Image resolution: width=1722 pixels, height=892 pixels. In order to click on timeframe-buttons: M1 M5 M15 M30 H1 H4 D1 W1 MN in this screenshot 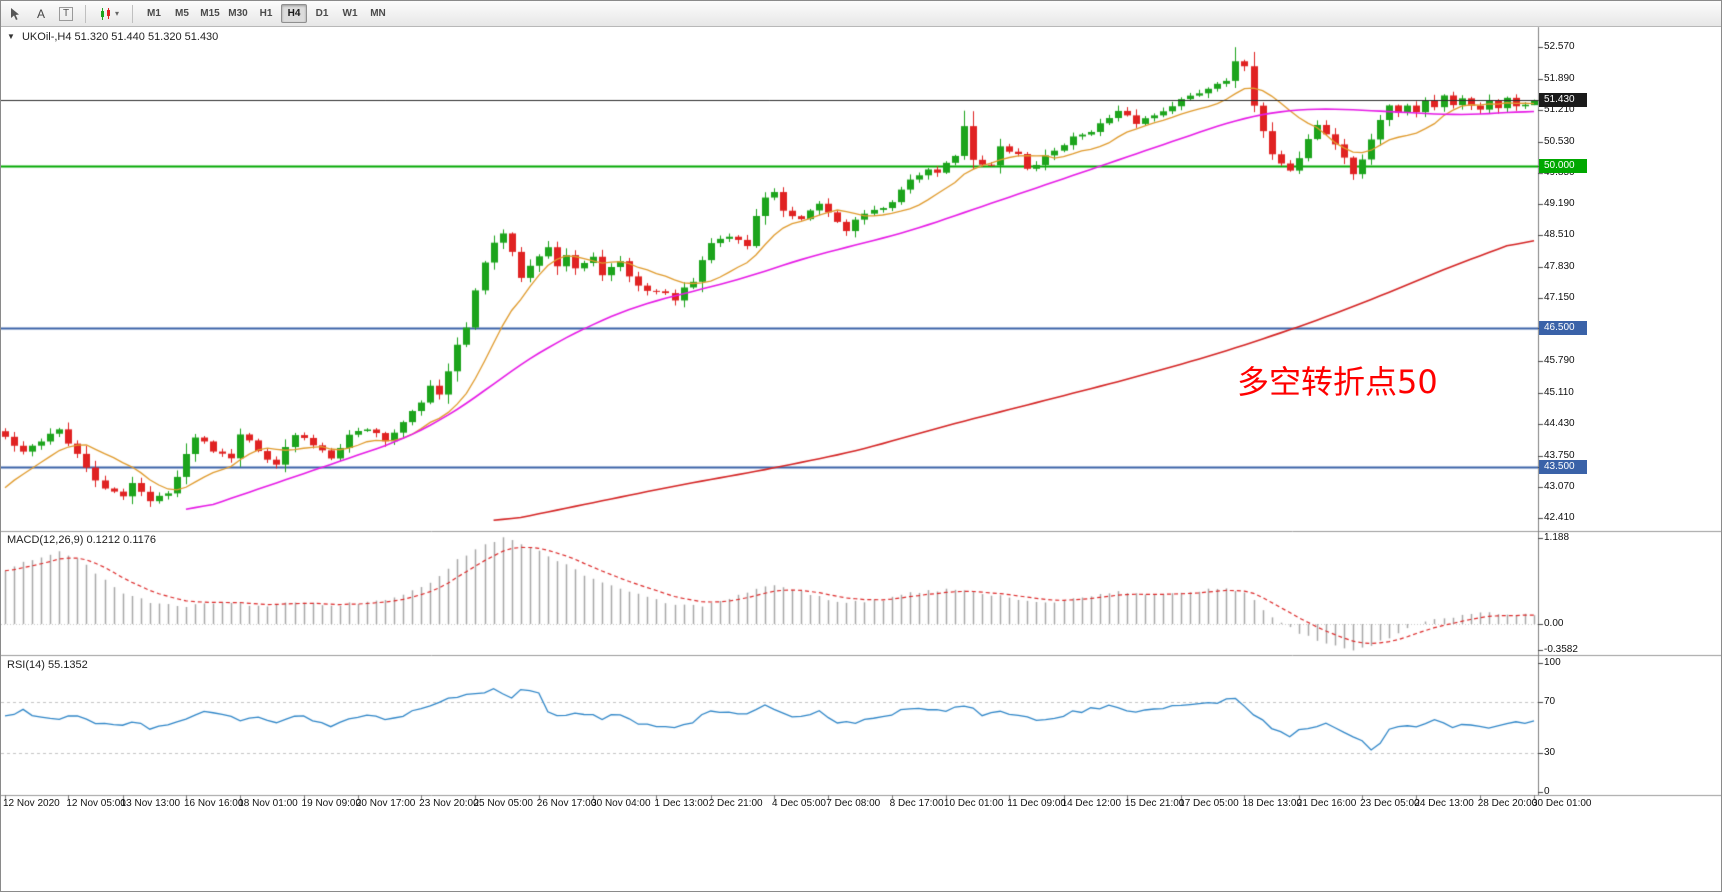, I will do `click(266, 13)`.